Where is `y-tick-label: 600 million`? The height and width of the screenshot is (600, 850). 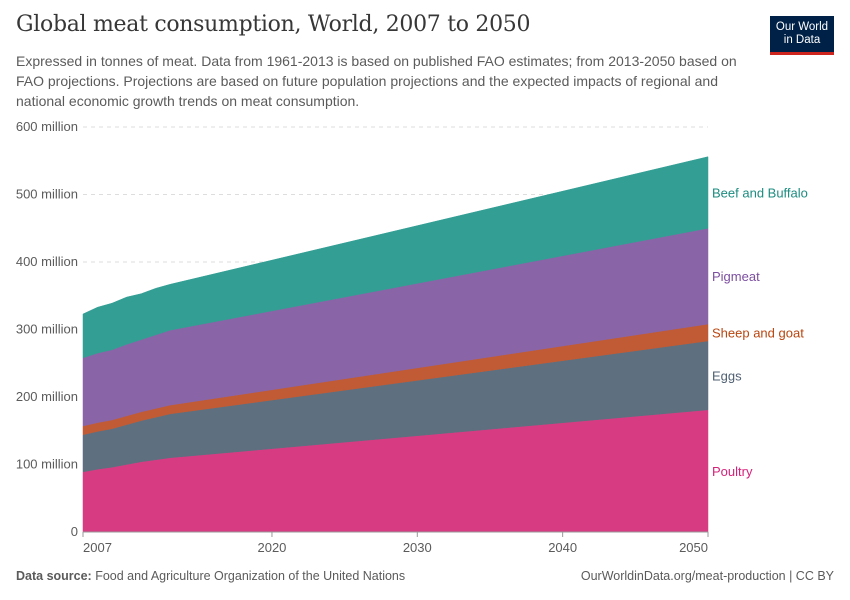 y-tick-label: 600 million is located at coordinates (47, 126).